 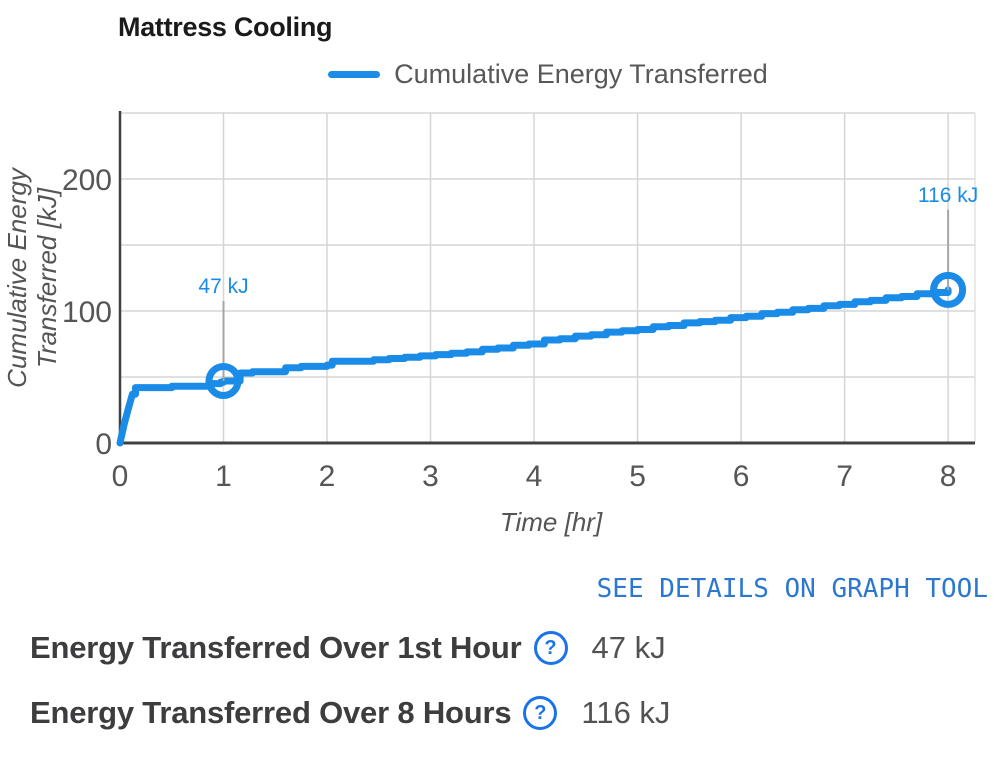 I want to click on legend-line-swatch, so click(x=354, y=74).